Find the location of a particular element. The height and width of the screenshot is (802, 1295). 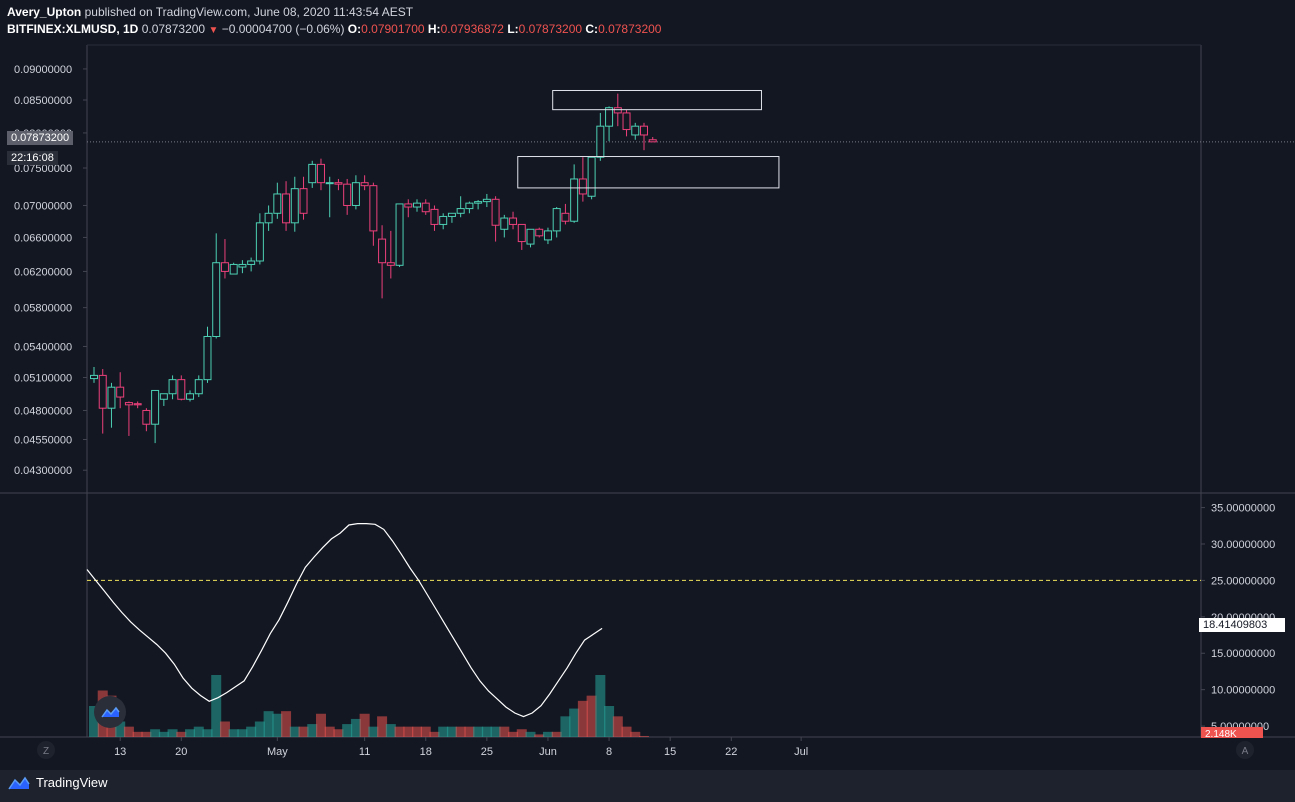

time-tick-label: 22 is located at coordinates (731, 752).